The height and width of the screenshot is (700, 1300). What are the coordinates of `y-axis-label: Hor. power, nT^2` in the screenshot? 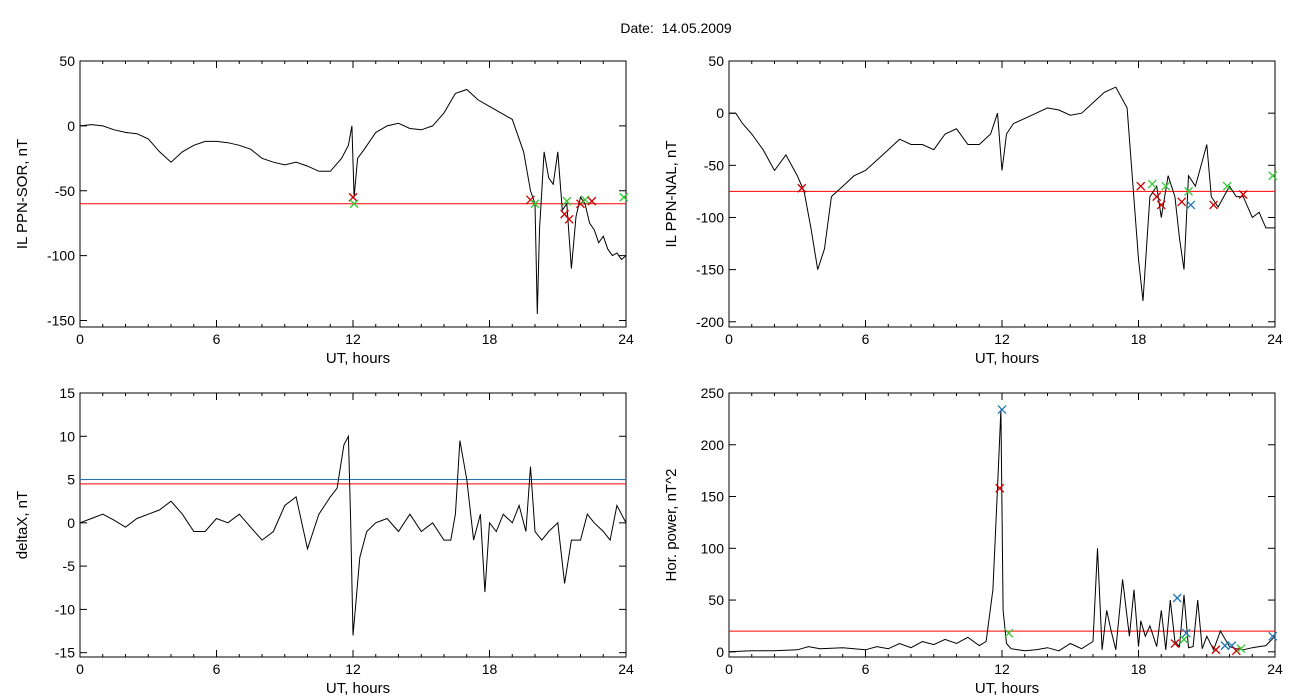 It's located at (671, 525).